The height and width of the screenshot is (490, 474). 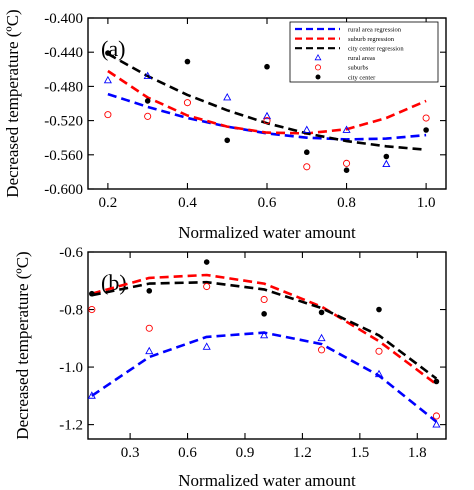 What do you see at coordinates (71, 426) in the screenshot?
I see `y-tick-label: -1.2` at bounding box center [71, 426].